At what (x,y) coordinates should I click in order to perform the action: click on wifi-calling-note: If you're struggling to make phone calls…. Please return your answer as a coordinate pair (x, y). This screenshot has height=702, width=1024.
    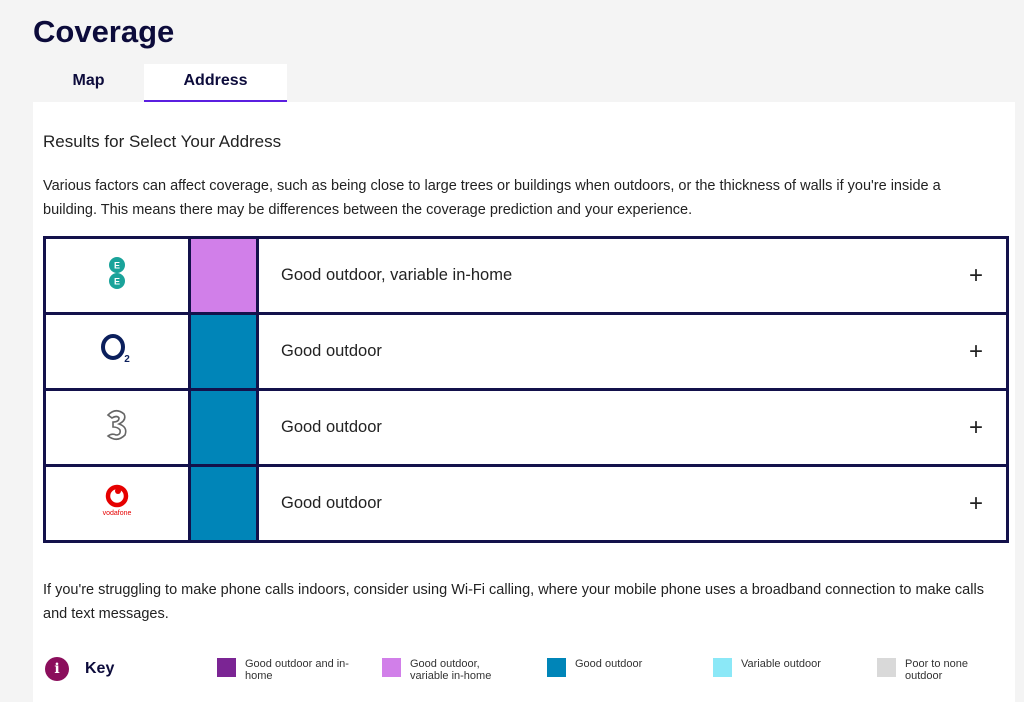
    Looking at the image, I should click on (513, 602).